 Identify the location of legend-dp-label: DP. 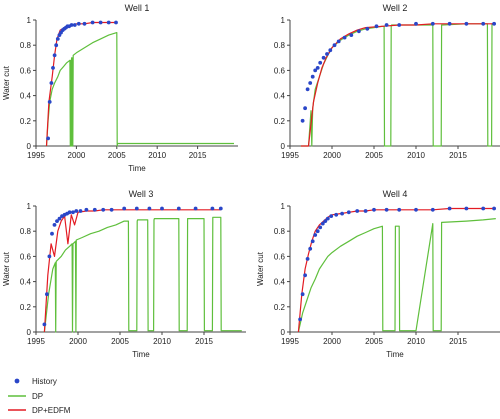
(37, 396).